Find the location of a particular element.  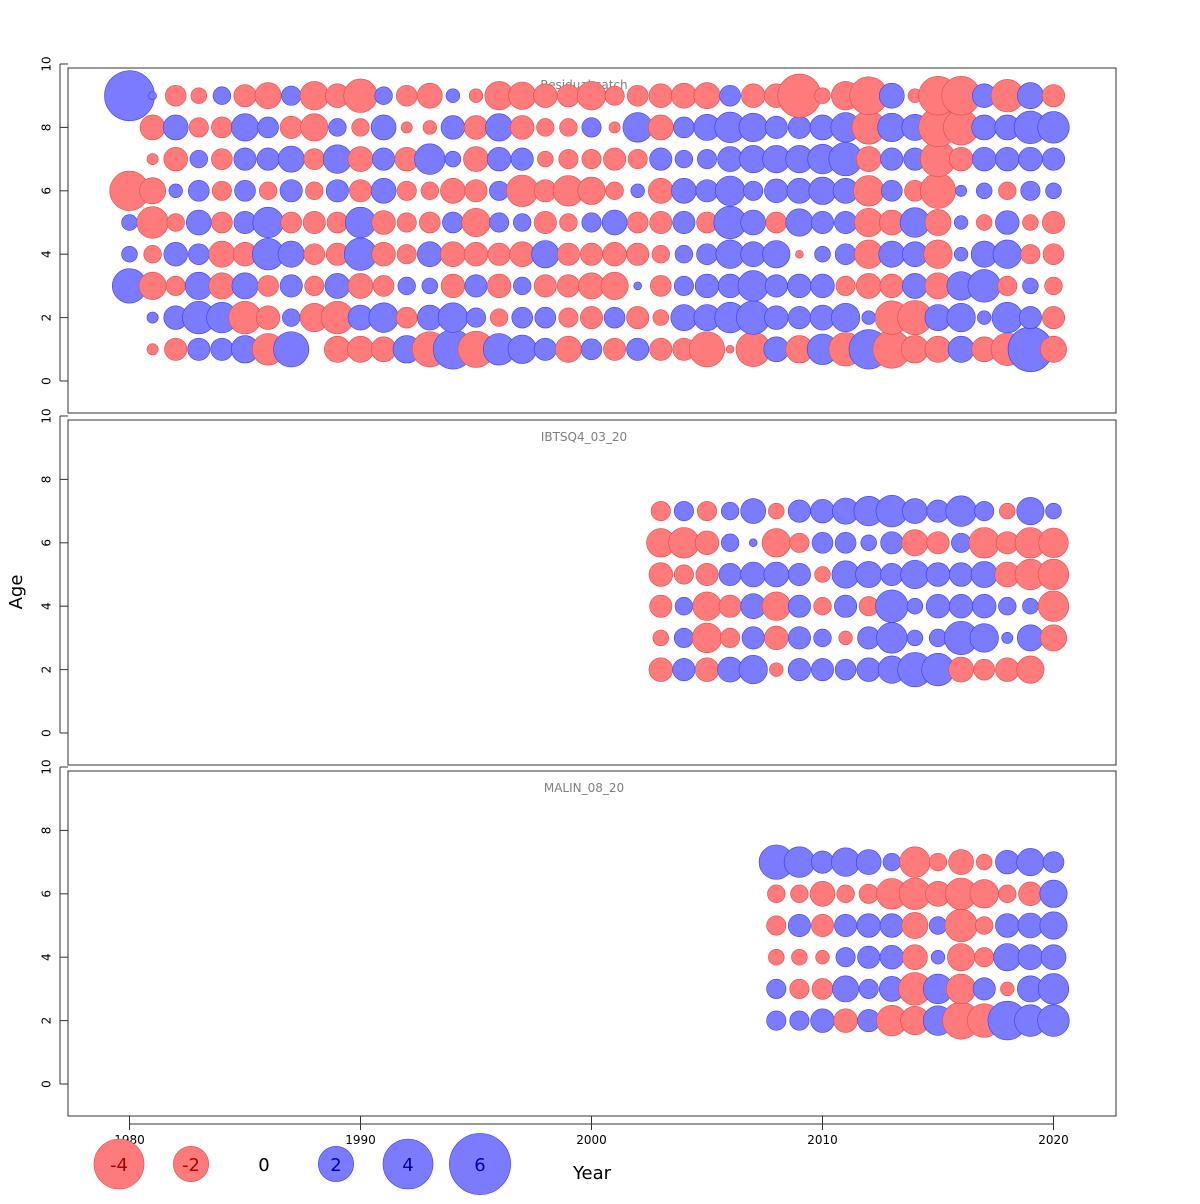

y-tick-label: 0 is located at coordinates (47, 1084).